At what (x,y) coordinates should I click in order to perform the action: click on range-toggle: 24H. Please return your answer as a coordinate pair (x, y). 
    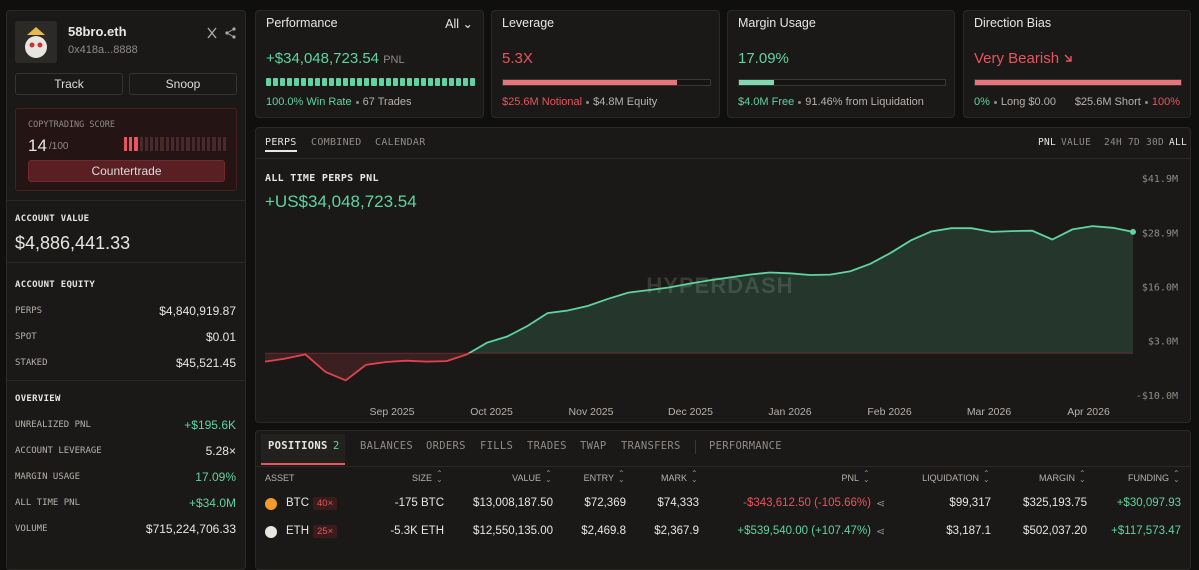
    Looking at the image, I should click on (1113, 142).